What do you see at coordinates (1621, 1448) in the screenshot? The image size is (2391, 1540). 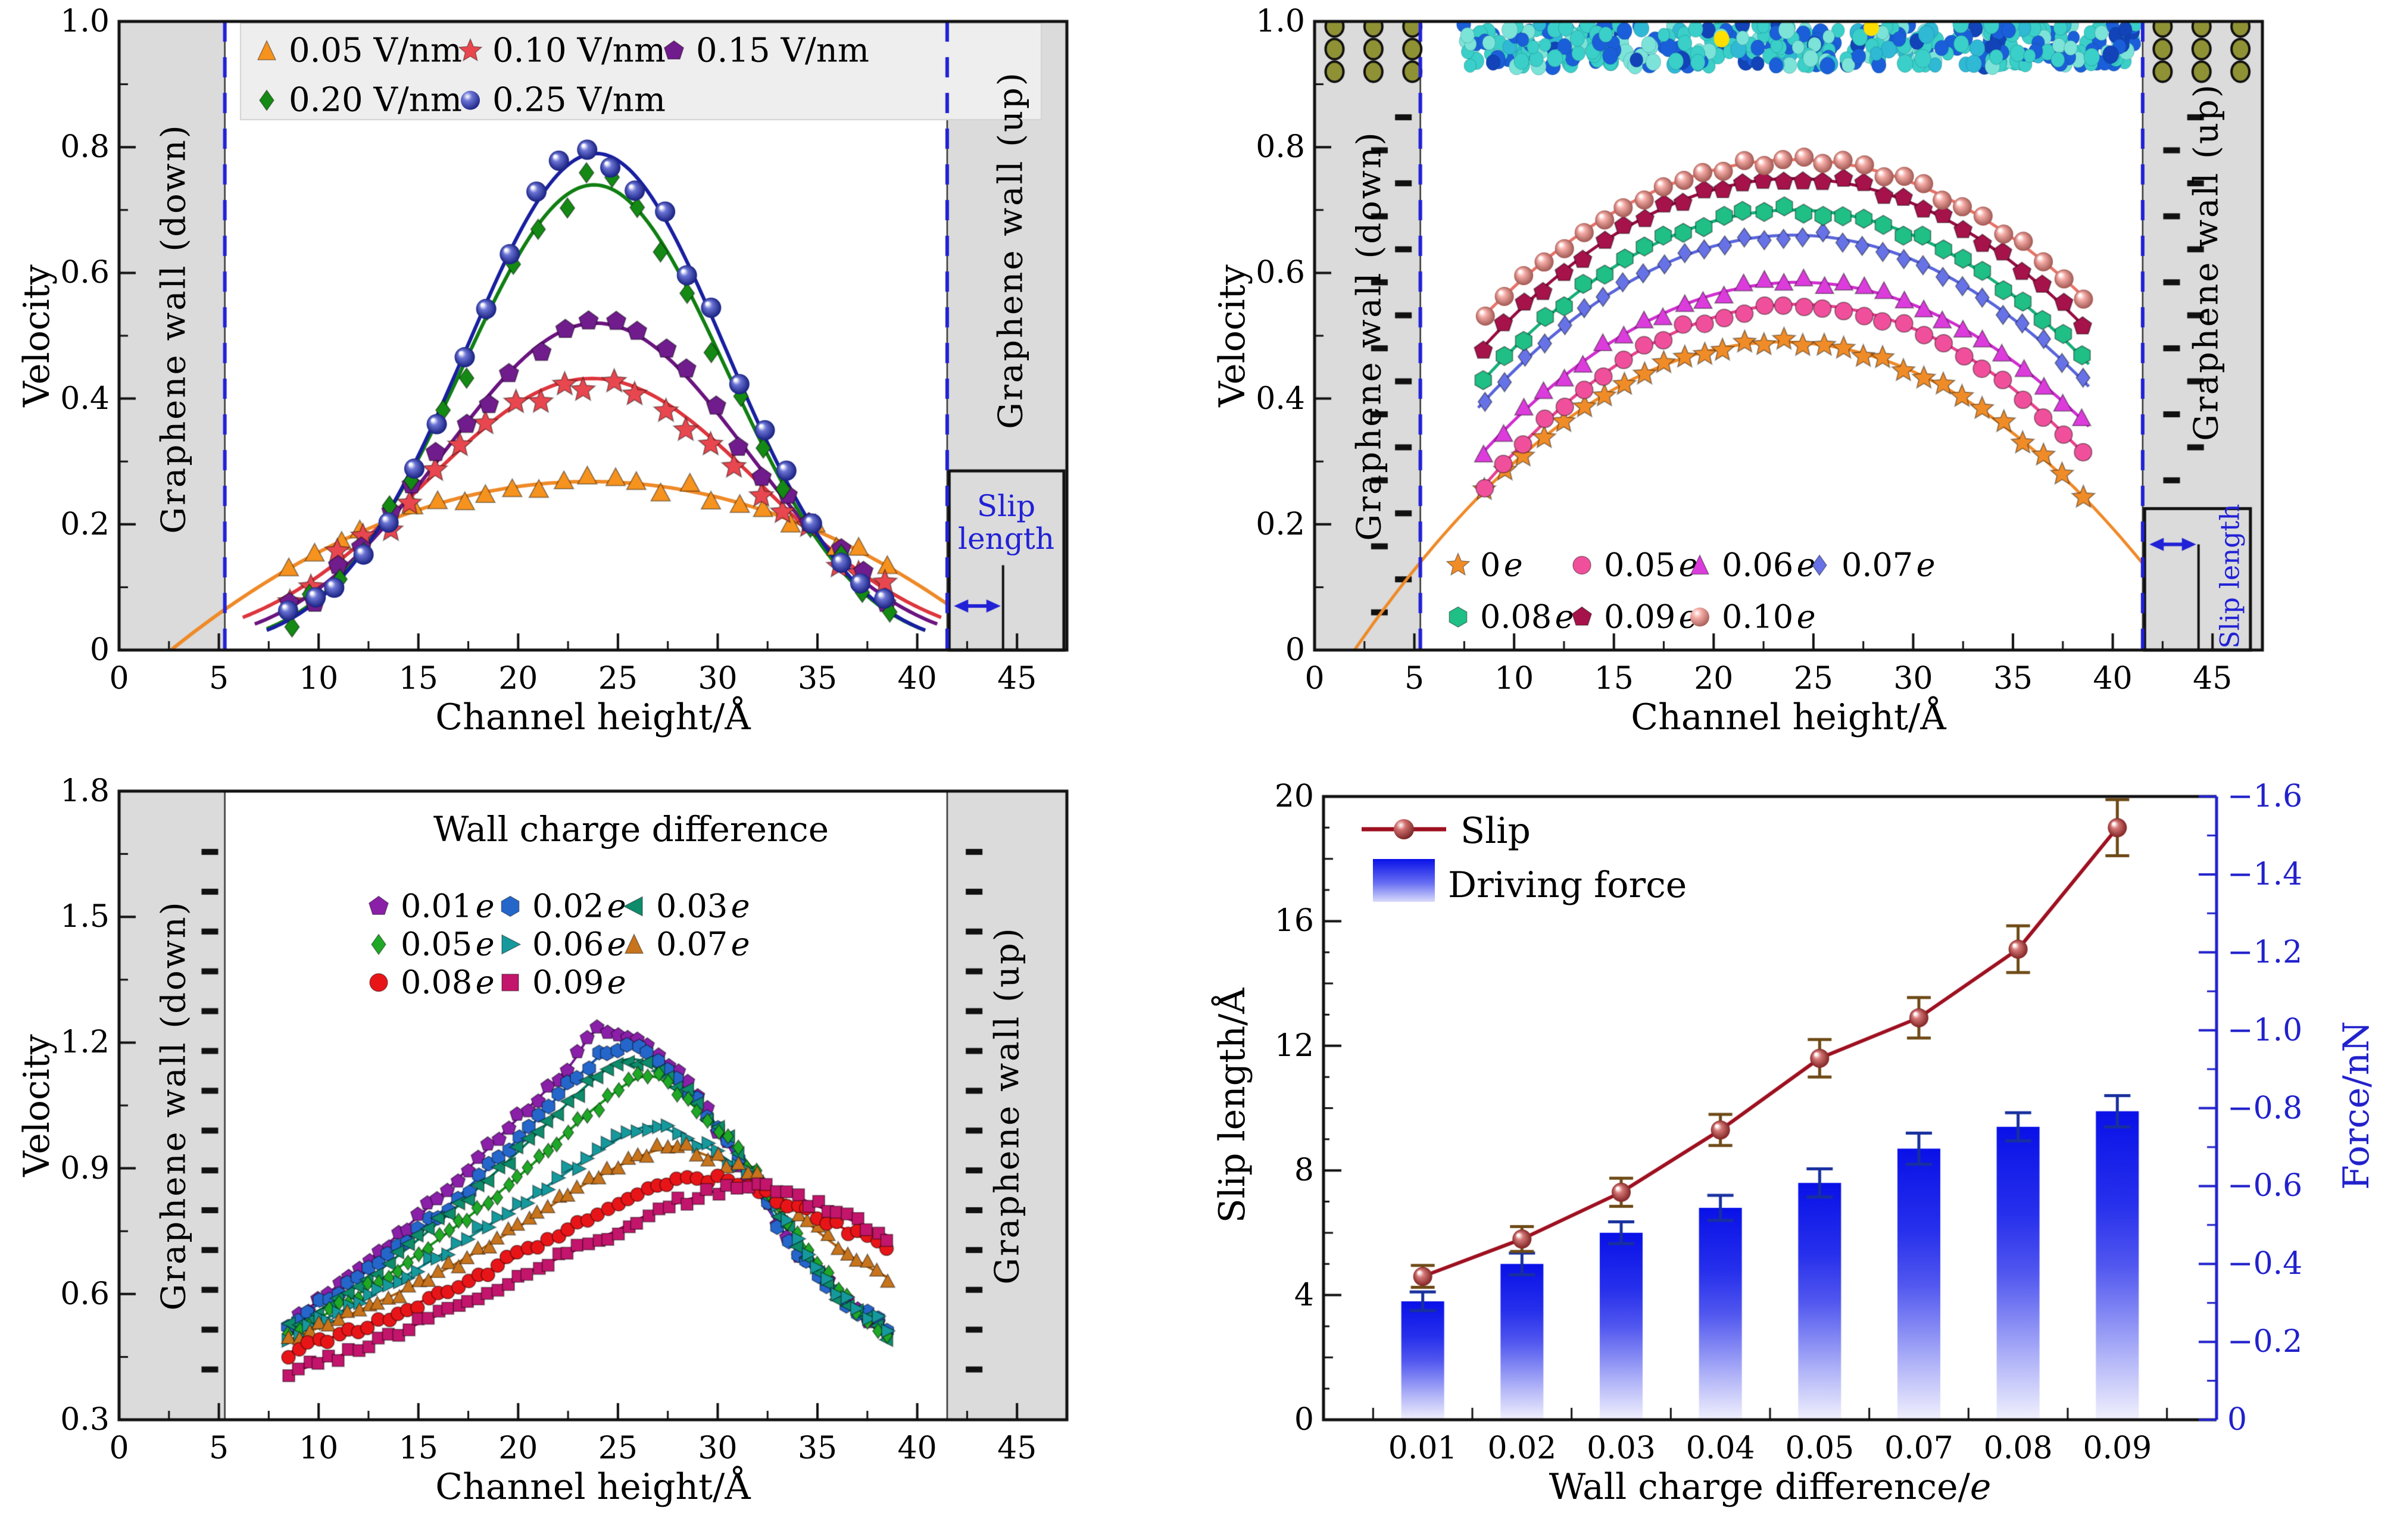 I see `x-tick-label: 0.03` at bounding box center [1621, 1448].